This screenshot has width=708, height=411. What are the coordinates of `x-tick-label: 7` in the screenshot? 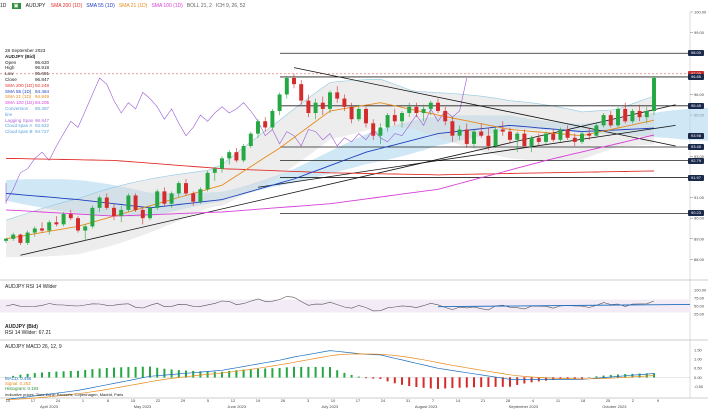 It's located at (433, 400).